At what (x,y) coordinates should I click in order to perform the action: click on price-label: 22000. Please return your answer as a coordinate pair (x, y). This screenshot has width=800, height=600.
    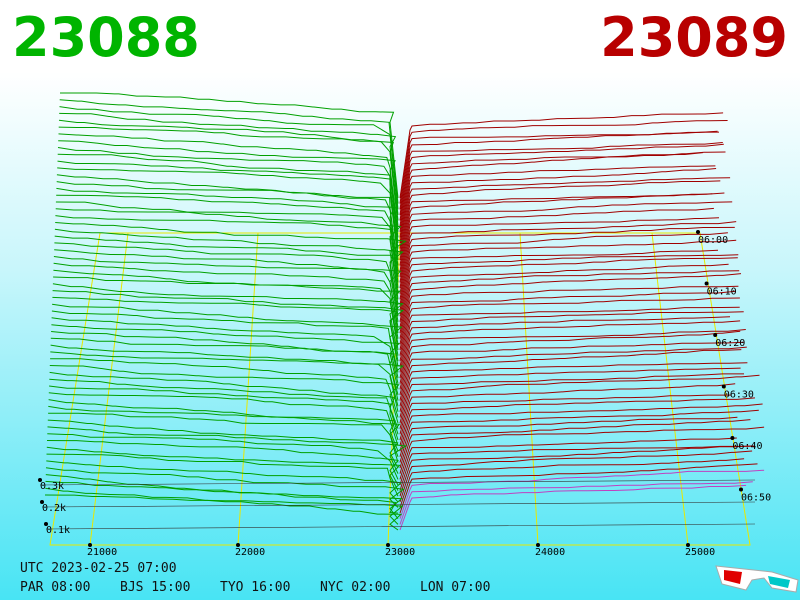
    Looking at the image, I should click on (250, 552).